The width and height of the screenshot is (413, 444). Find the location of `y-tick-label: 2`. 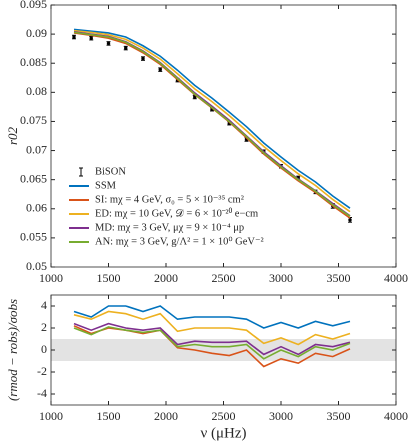

y-tick-label: 2 is located at coordinates (44, 327).